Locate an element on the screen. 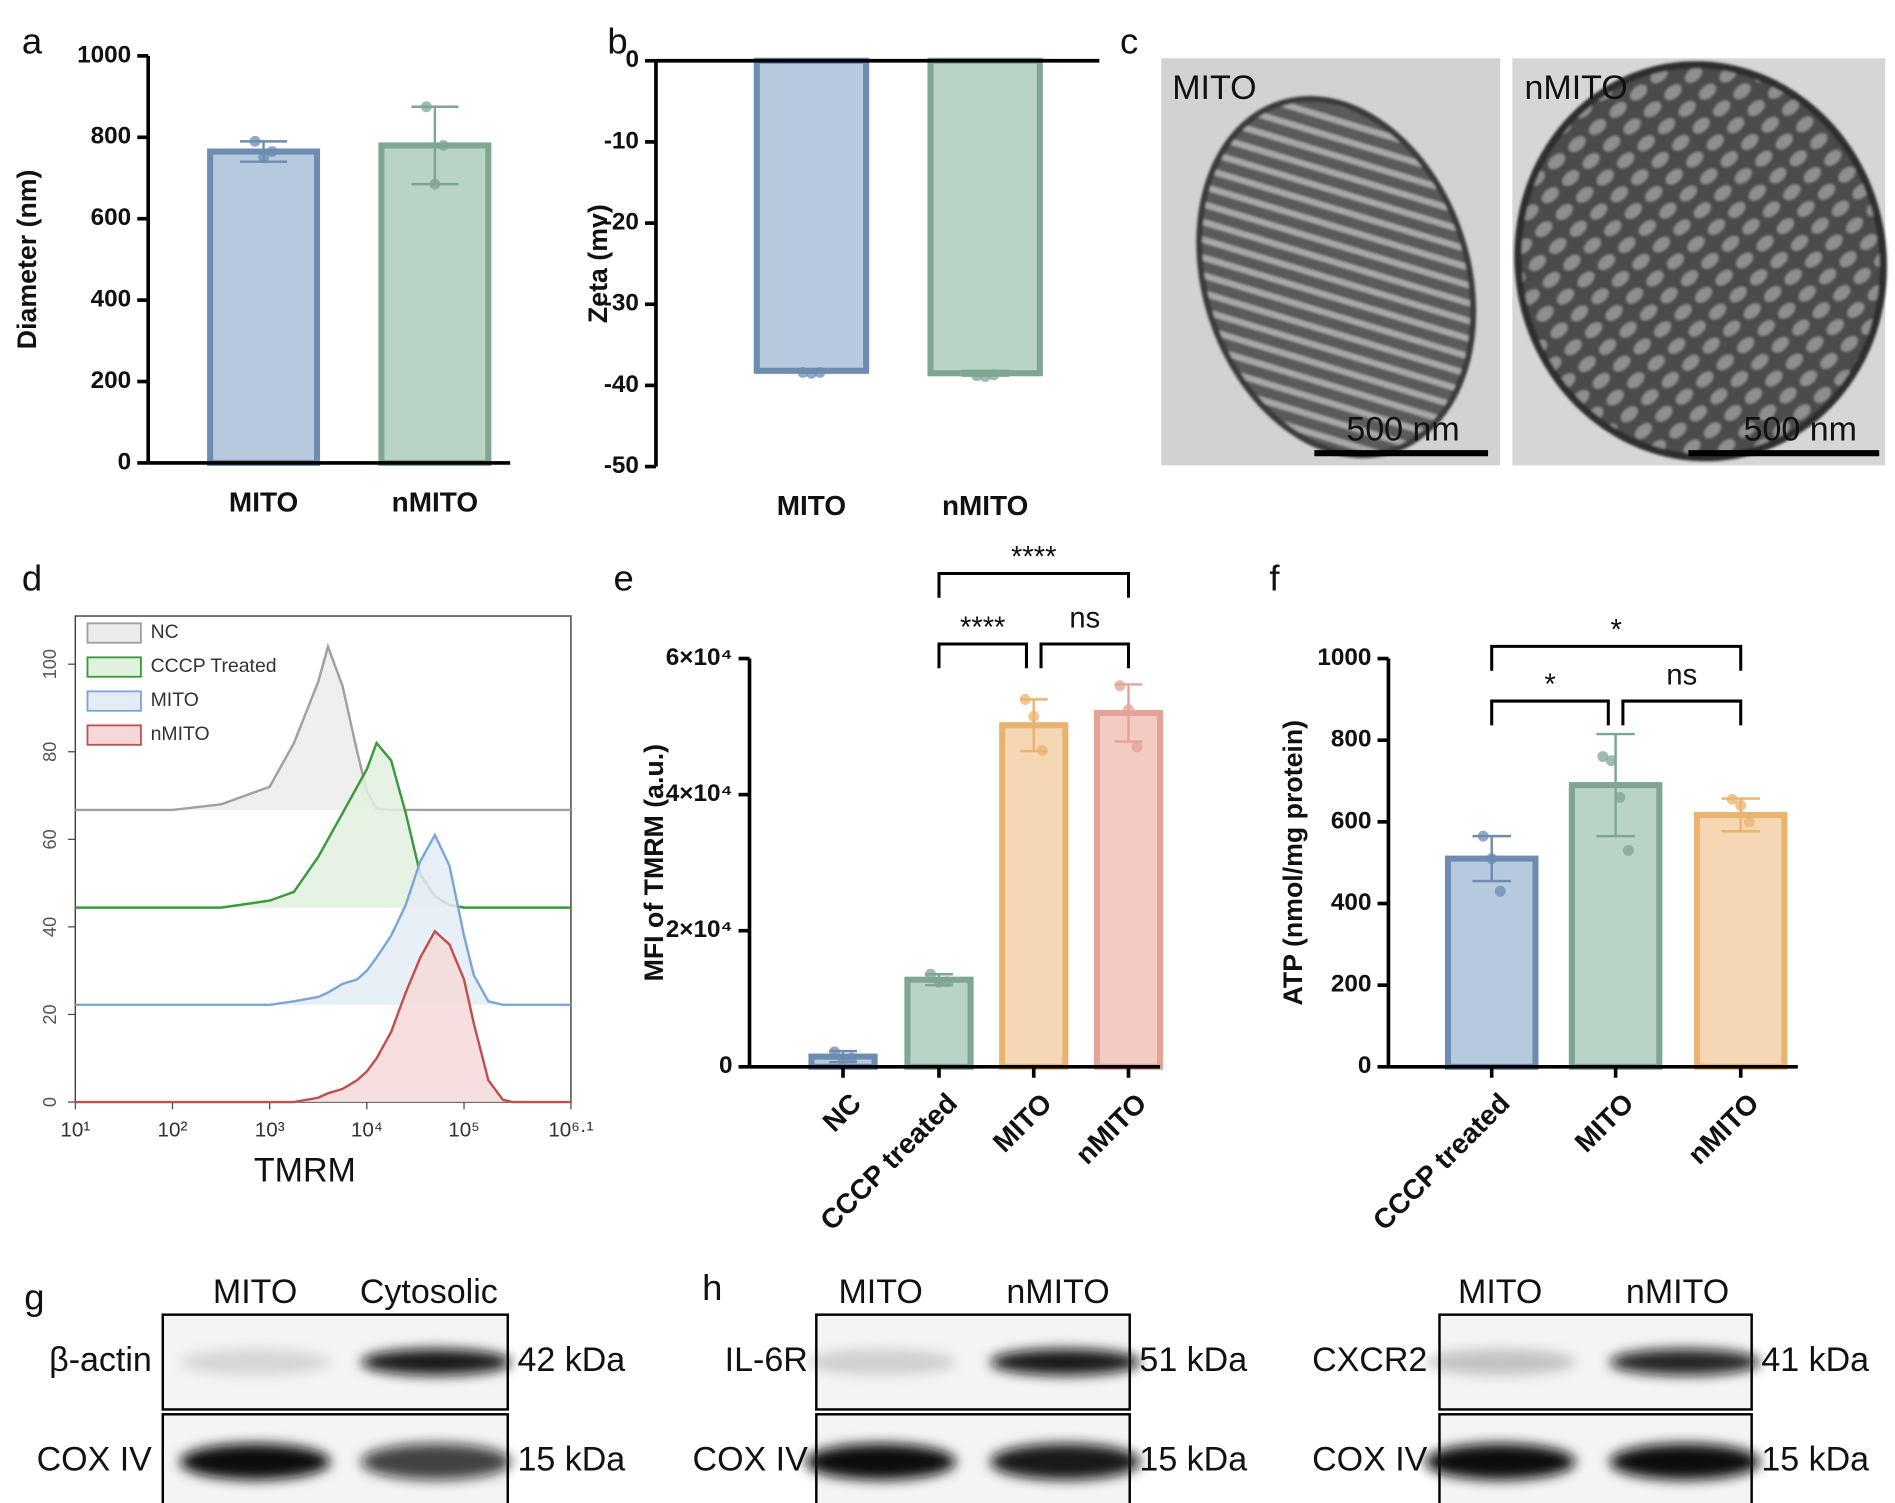 Image resolution: width=1895 pixels, height=1503 pixels. significance-label: * is located at coordinates (1616, 631).